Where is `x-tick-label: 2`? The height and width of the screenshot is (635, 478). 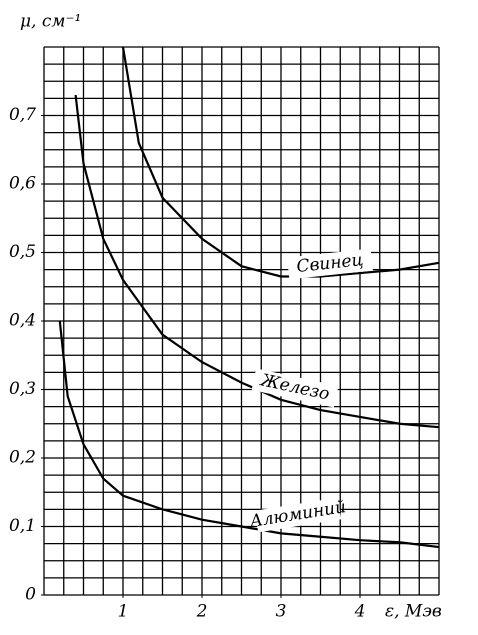
x-tick-label: 2 is located at coordinates (202, 612).